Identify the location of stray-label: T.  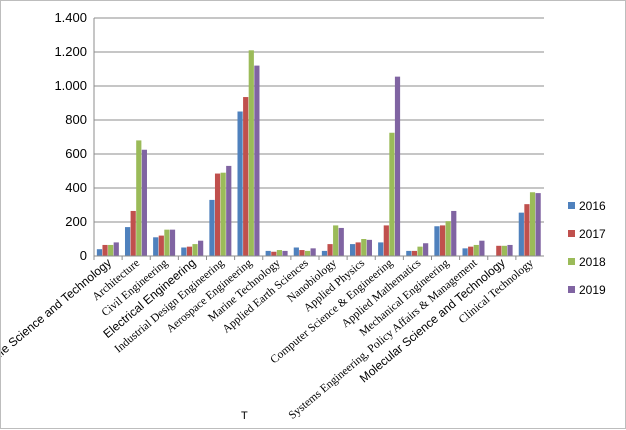
(244, 416).